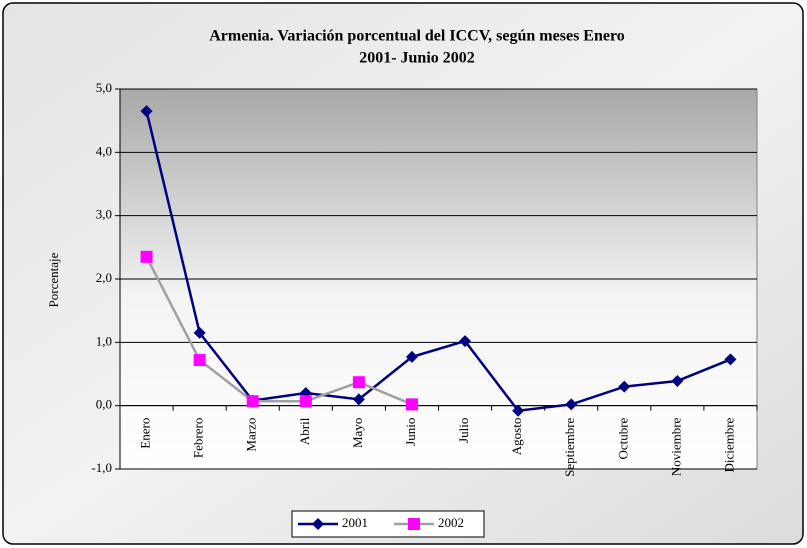 The image size is (807, 548). I want to click on x-tick-label: Febrero, so click(198, 438).